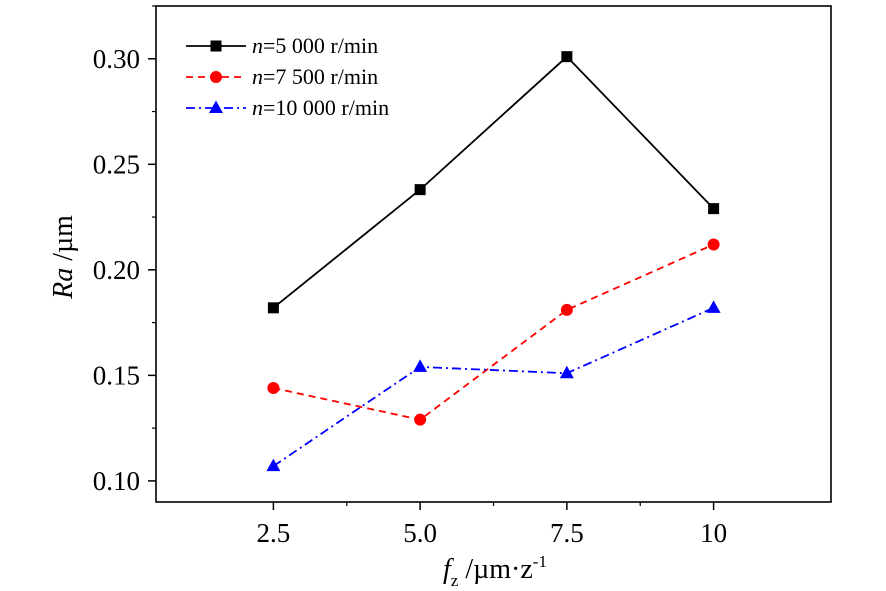 This screenshot has width=886, height=591. I want to click on x-tick-label: 10, so click(713, 533).